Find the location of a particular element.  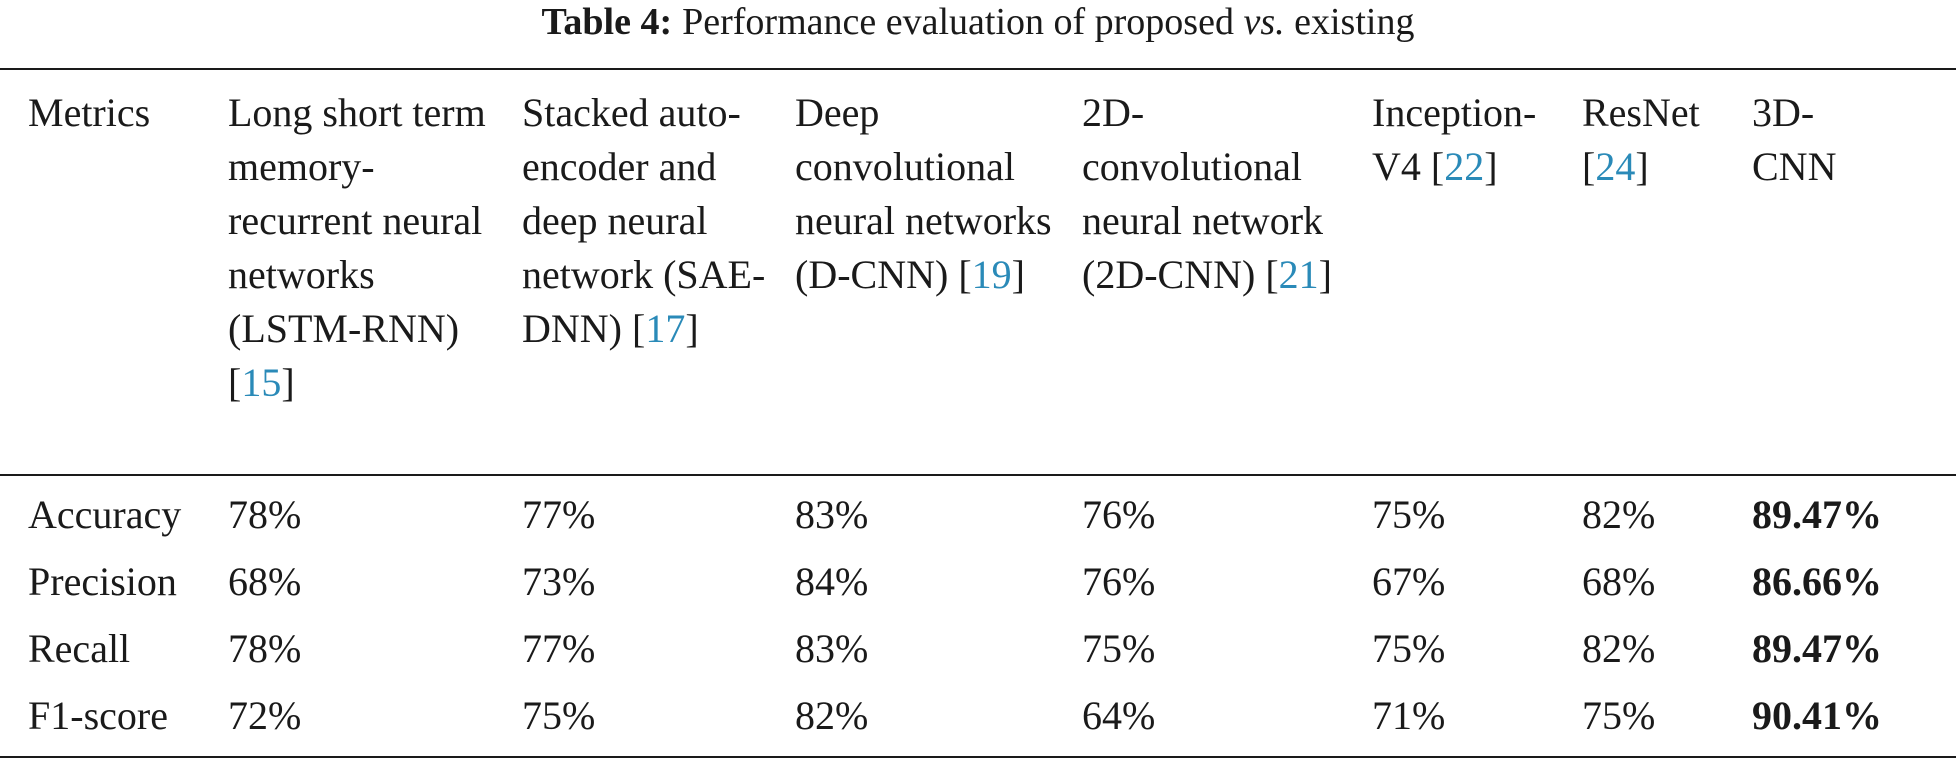

cell-inception-v4: 67% is located at coordinates (1409, 581).